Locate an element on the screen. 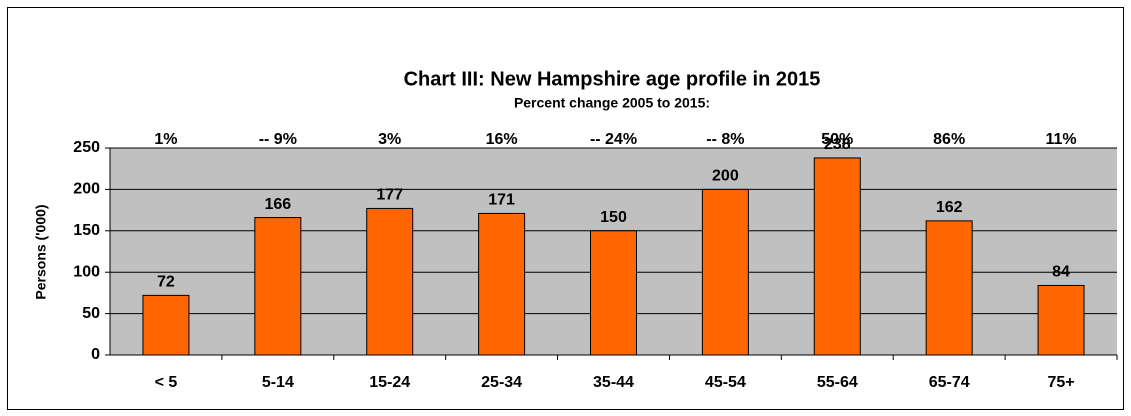 Image resolution: width=1131 pixels, height=416 pixels. x-tick-label: 55-64 is located at coordinates (837, 382).